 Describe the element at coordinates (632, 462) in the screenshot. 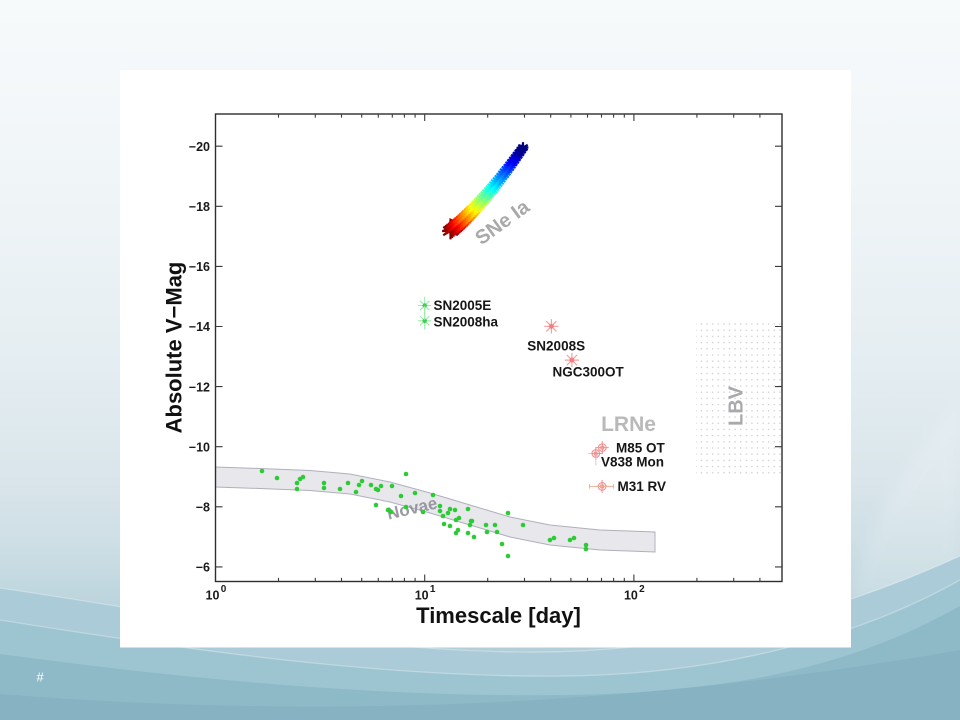

I see `svg-text: V838 Mon` at that location.